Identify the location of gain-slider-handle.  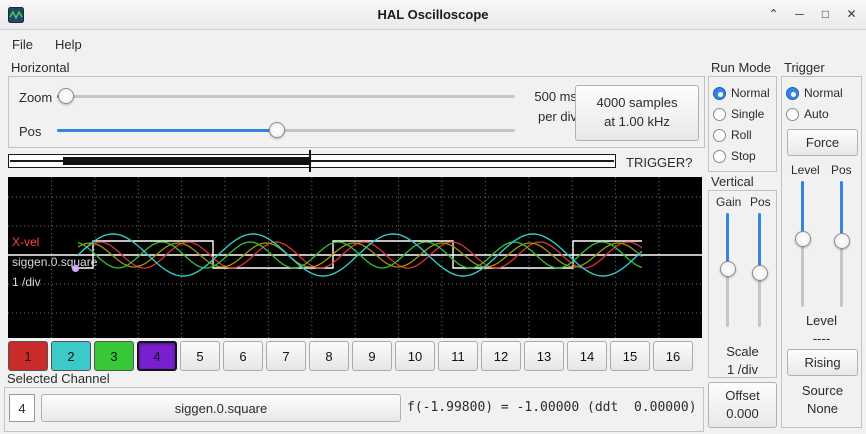
(728, 268).